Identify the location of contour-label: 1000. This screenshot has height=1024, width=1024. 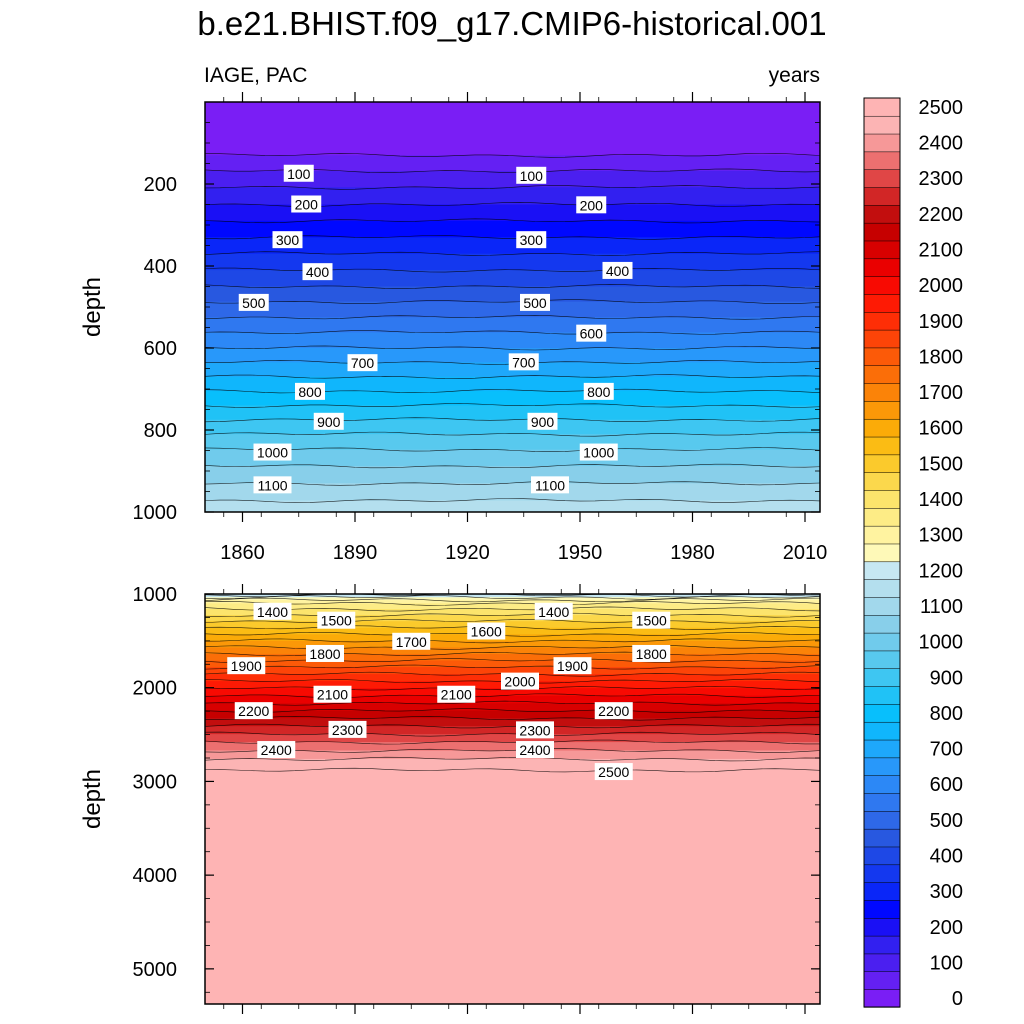
(272, 452).